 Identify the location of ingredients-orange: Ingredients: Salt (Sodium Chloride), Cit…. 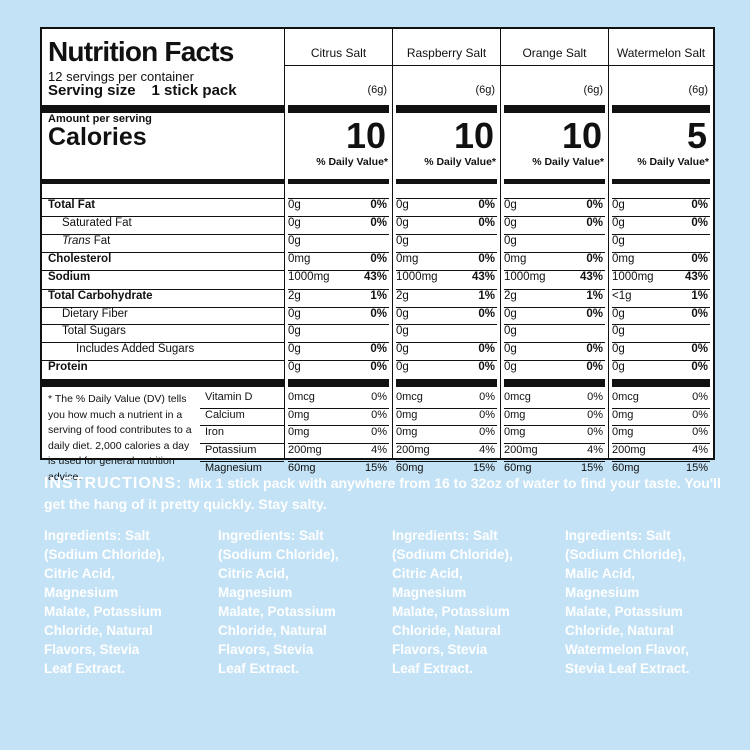
(452, 602).